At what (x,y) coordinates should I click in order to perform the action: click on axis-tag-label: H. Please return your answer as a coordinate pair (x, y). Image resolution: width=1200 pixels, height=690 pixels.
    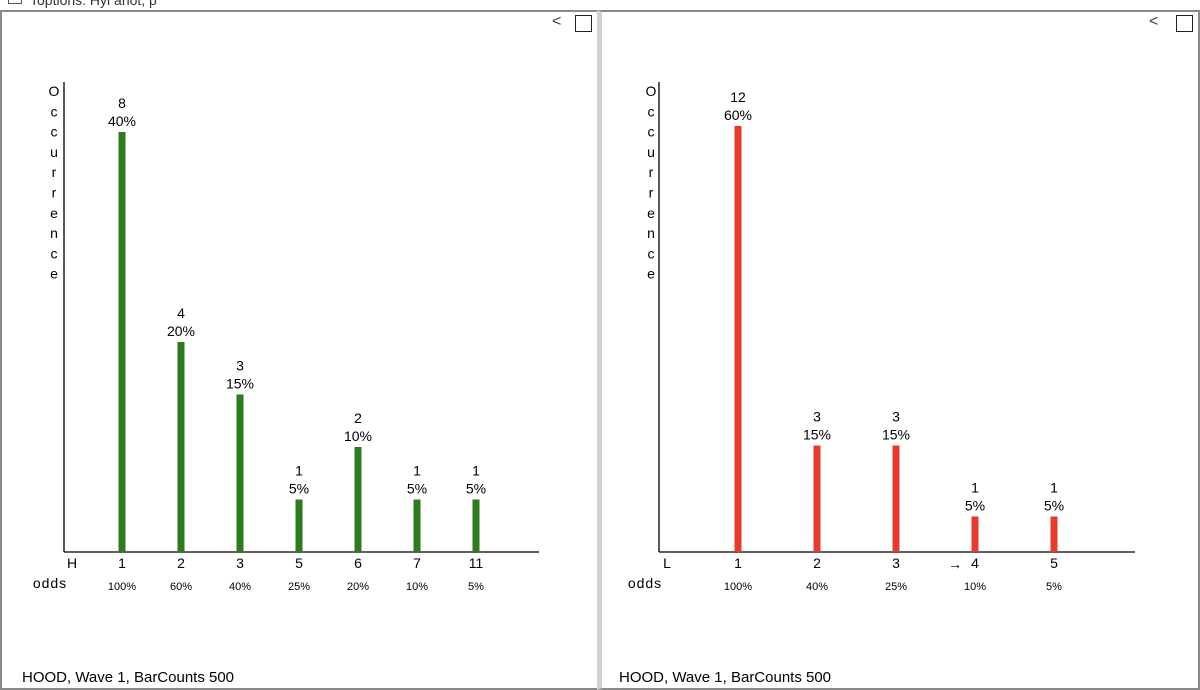
    Looking at the image, I should click on (72, 563).